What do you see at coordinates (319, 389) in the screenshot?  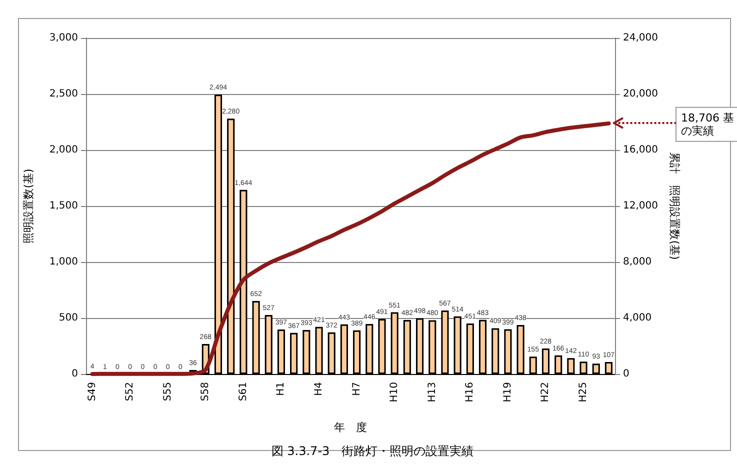 I see `x-tick-label: H4` at bounding box center [319, 389].